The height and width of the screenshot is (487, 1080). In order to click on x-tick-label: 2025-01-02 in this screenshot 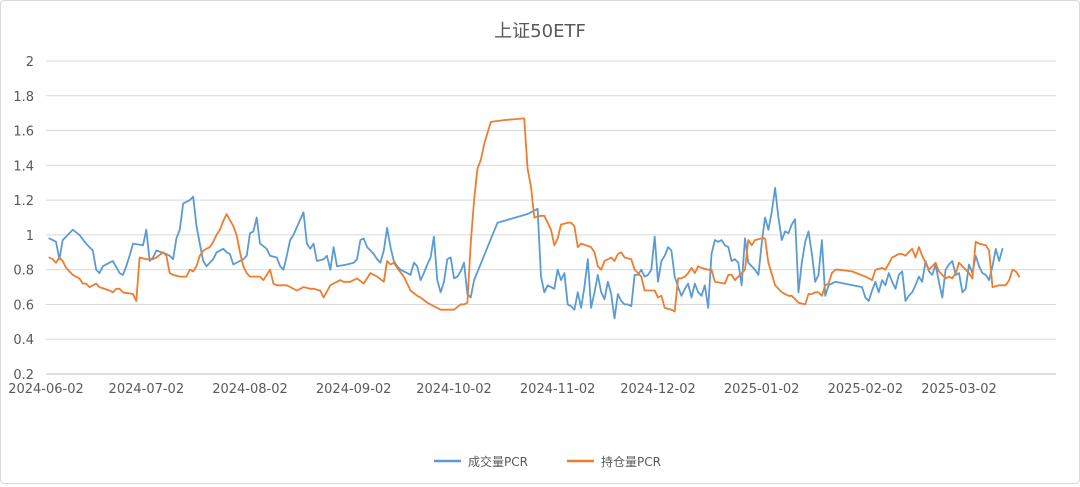, I will do `click(762, 389)`.